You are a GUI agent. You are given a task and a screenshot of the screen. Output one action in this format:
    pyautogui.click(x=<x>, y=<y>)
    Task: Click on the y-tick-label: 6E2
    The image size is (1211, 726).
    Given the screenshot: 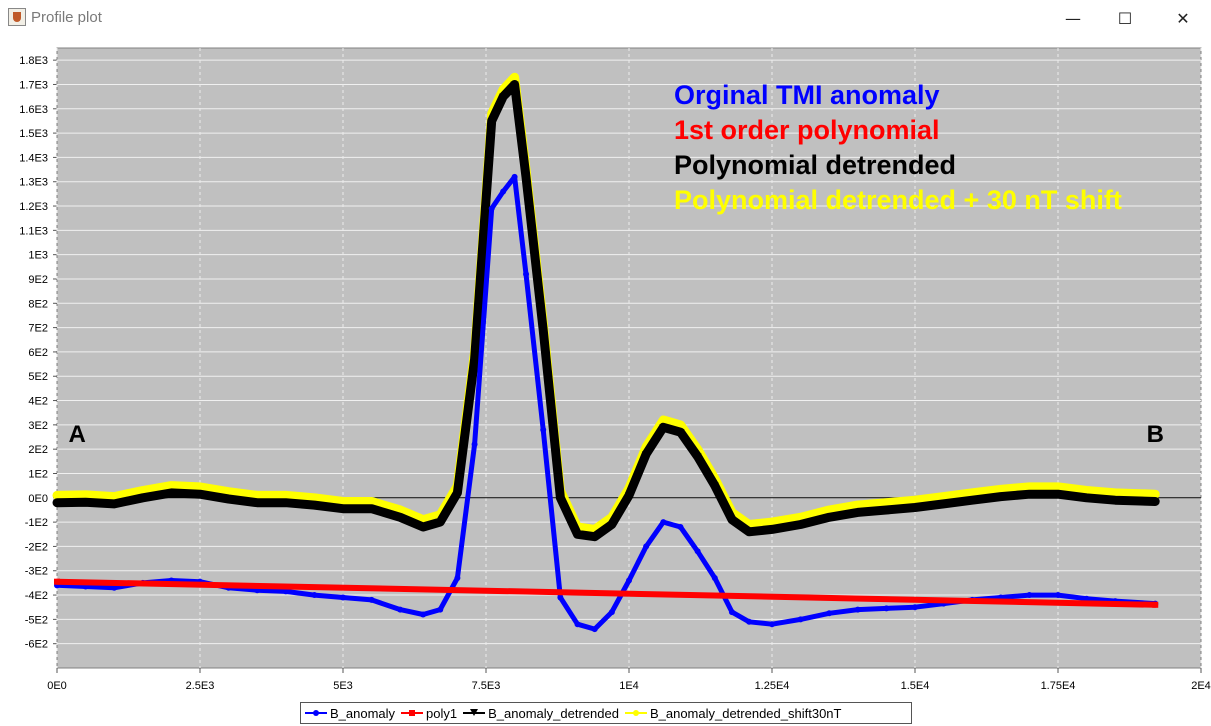 What is the action you would take?
    pyautogui.click(x=38, y=353)
    